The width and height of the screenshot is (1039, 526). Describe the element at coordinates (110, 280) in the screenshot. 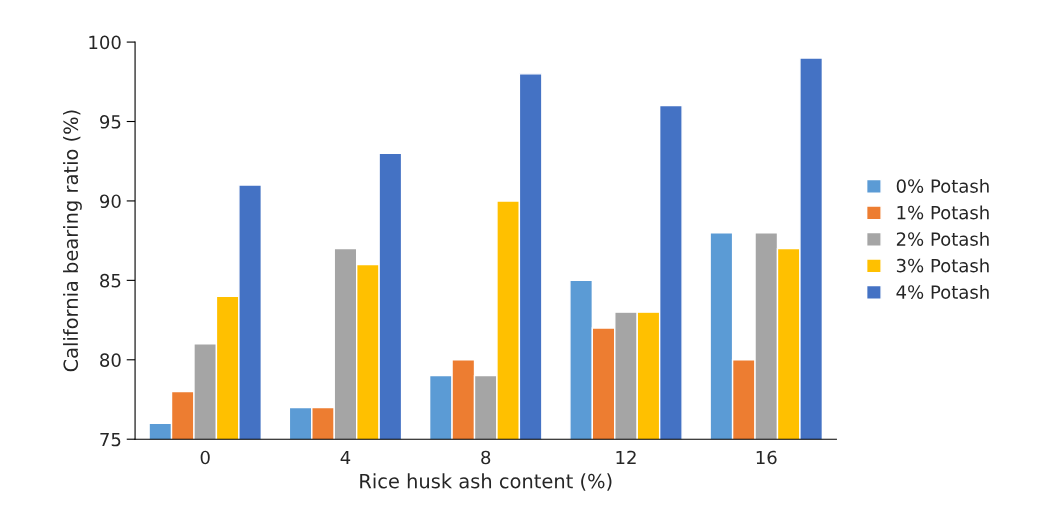

I see `y-tick-label: 85` at that location.